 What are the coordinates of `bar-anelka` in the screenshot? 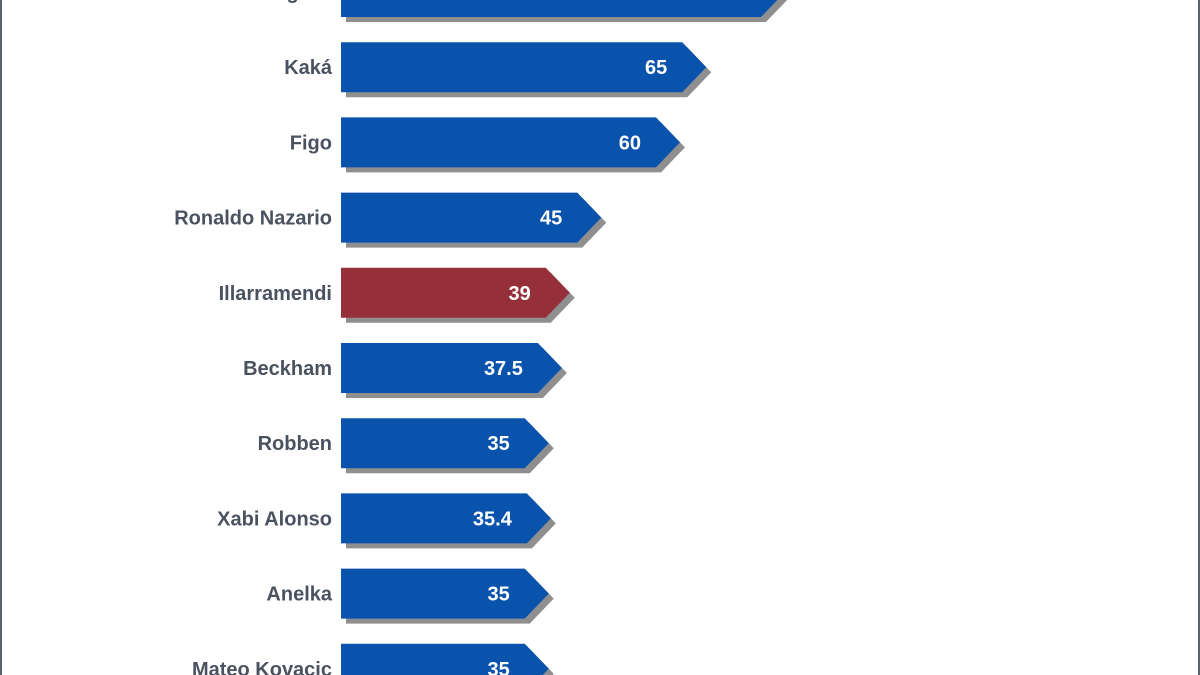 It's located at (445, 593).